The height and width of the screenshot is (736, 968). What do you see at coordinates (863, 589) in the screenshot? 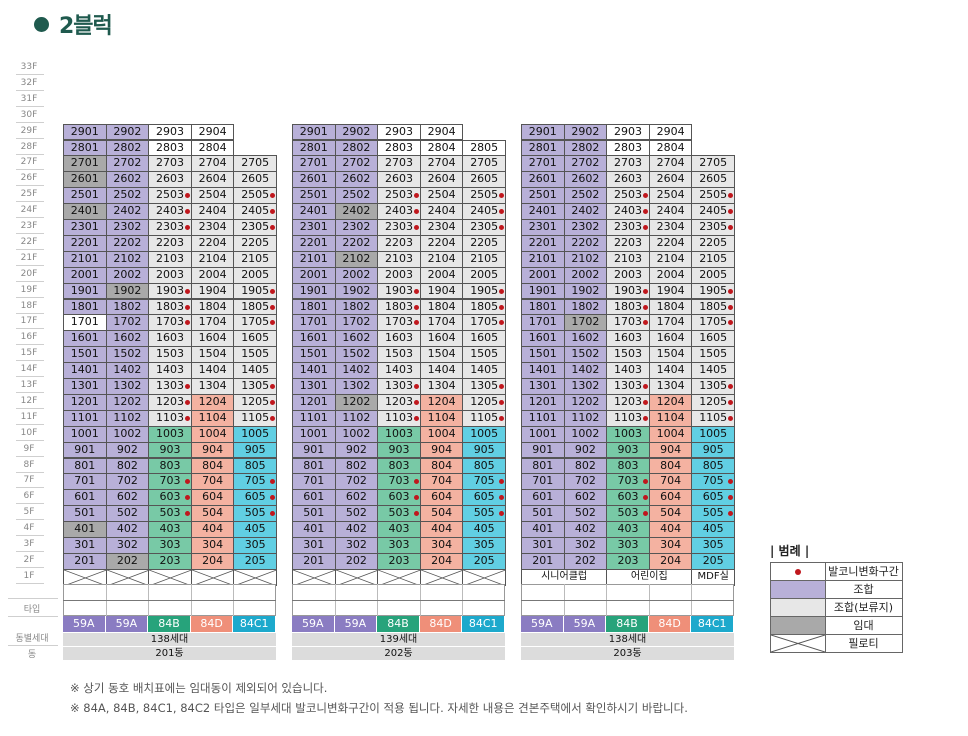
I see `legend-union-label: 조합` at bounding box center [863, 589].